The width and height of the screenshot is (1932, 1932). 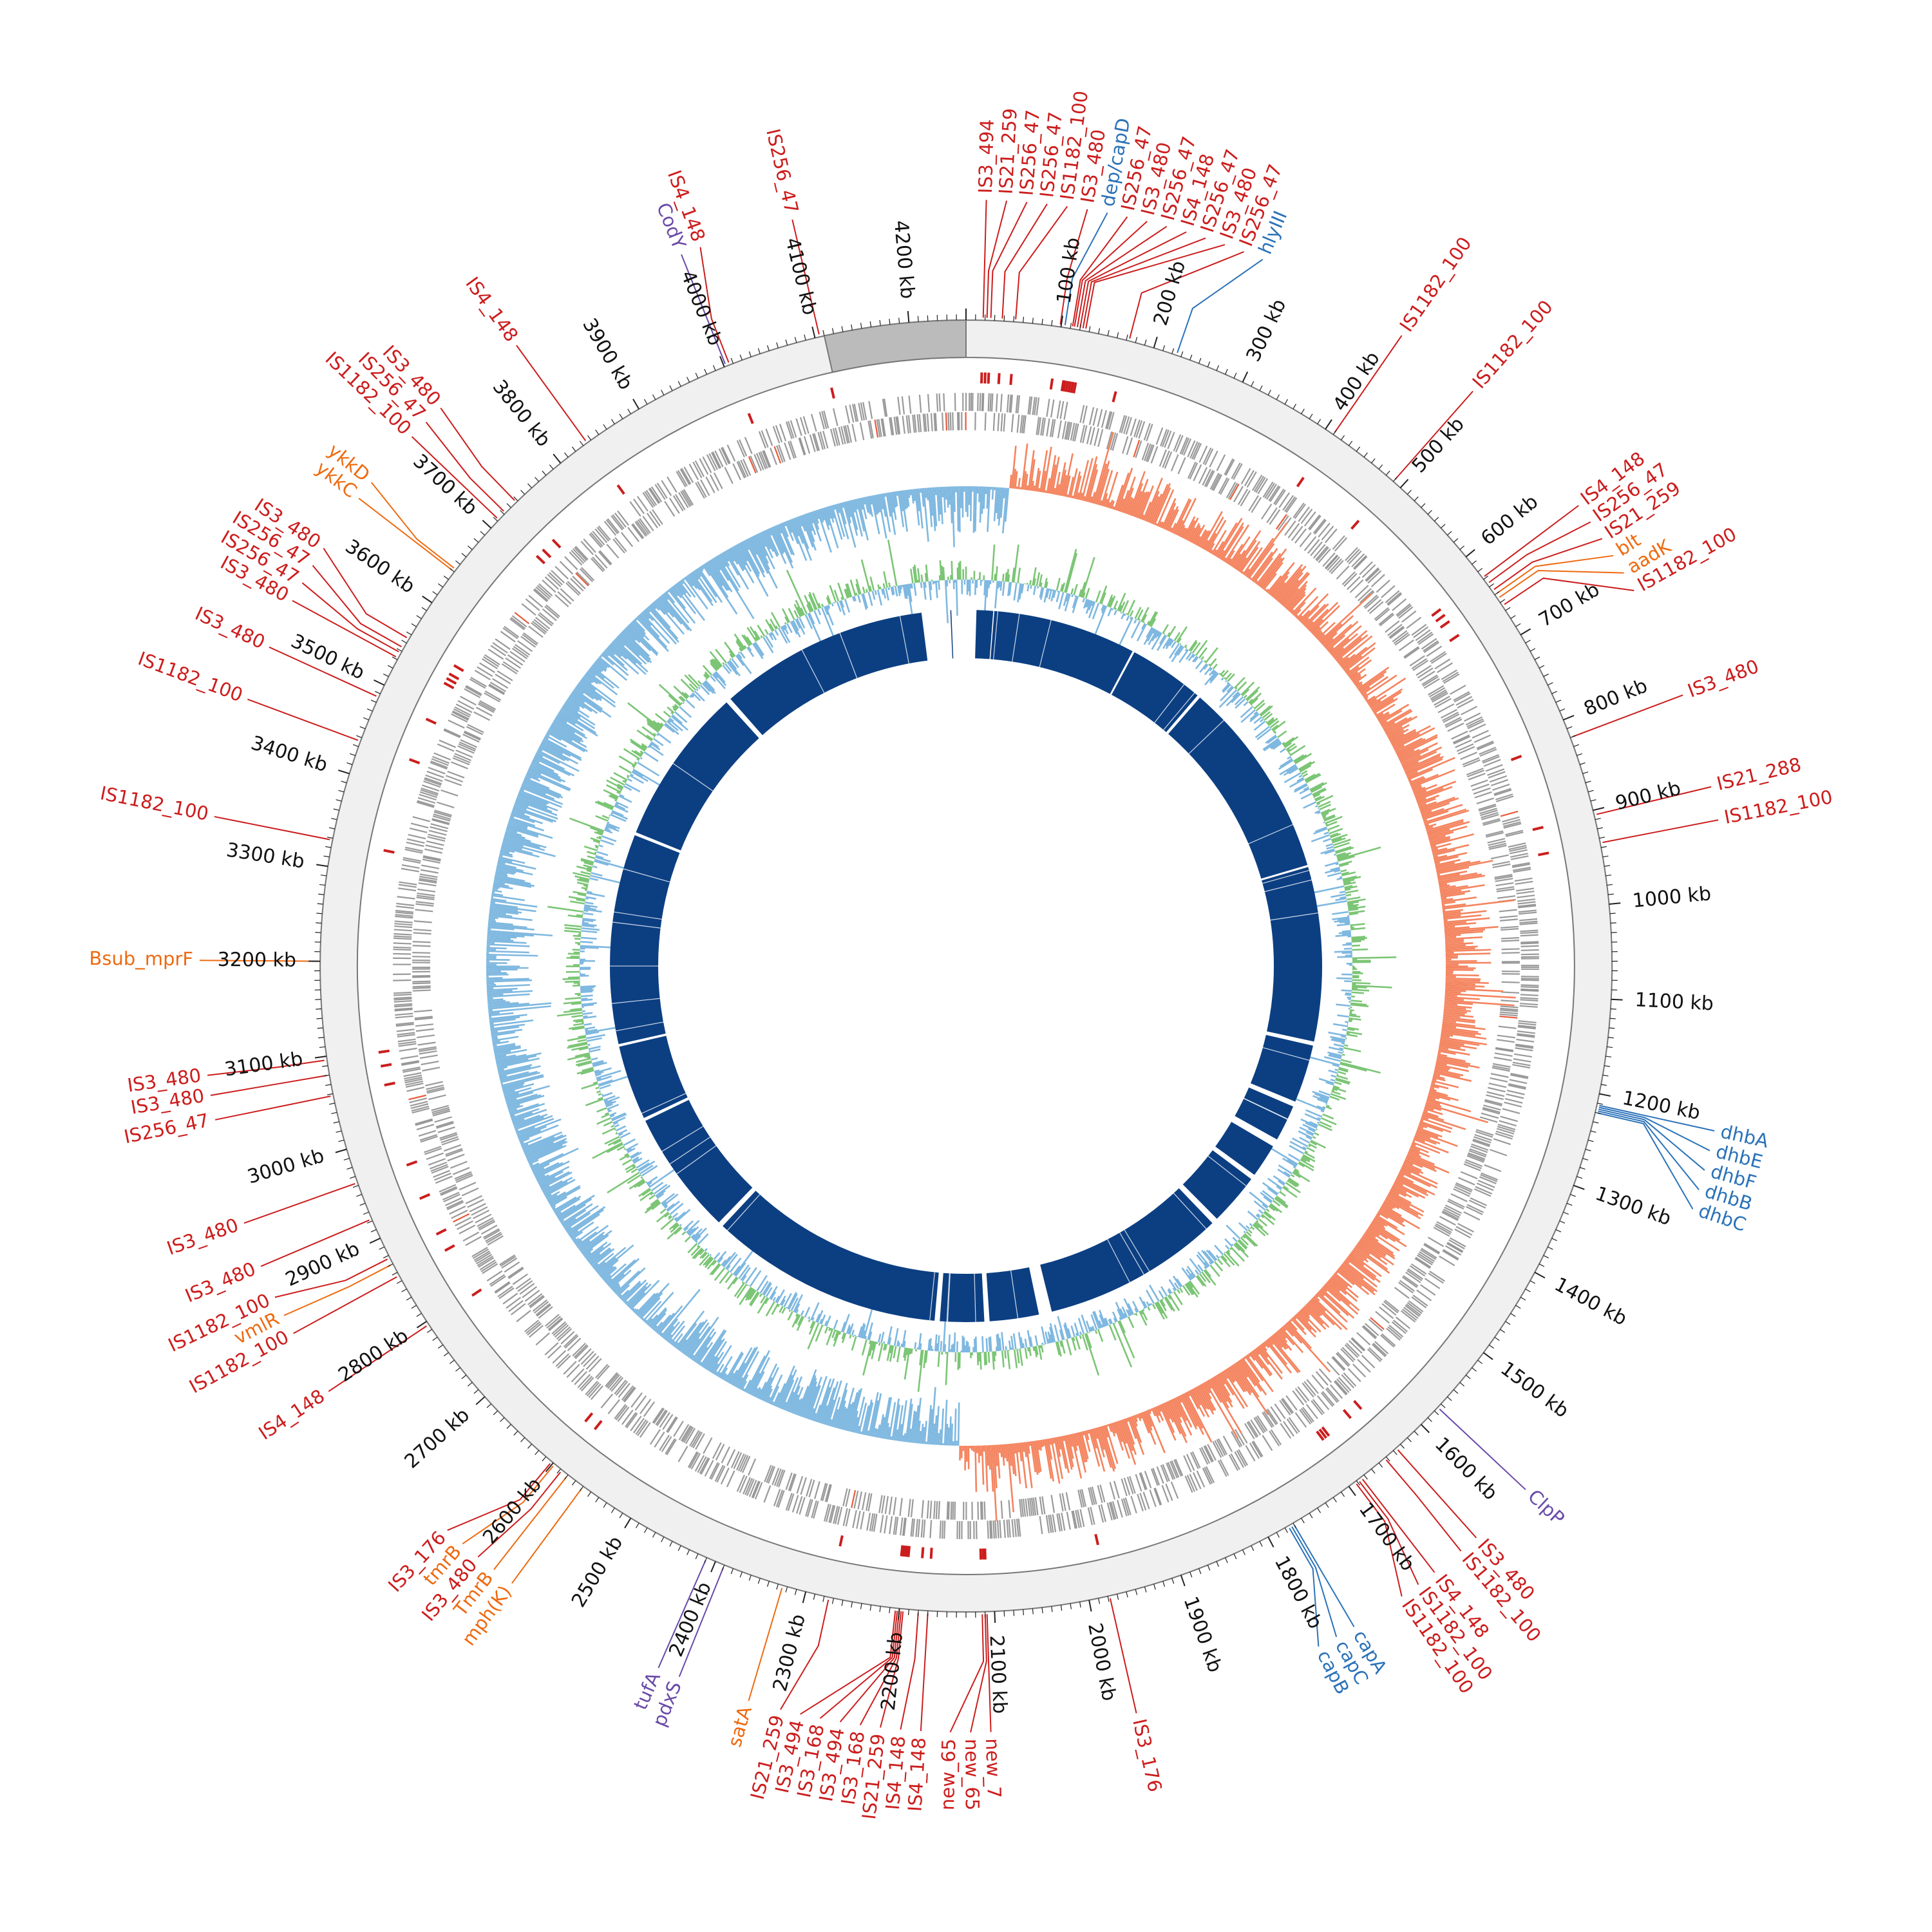 What do you see at coordinates (972, 1775) in the screenshot?
I see `feature-label-is-element: new_65` at bounding box center [972, 1775].